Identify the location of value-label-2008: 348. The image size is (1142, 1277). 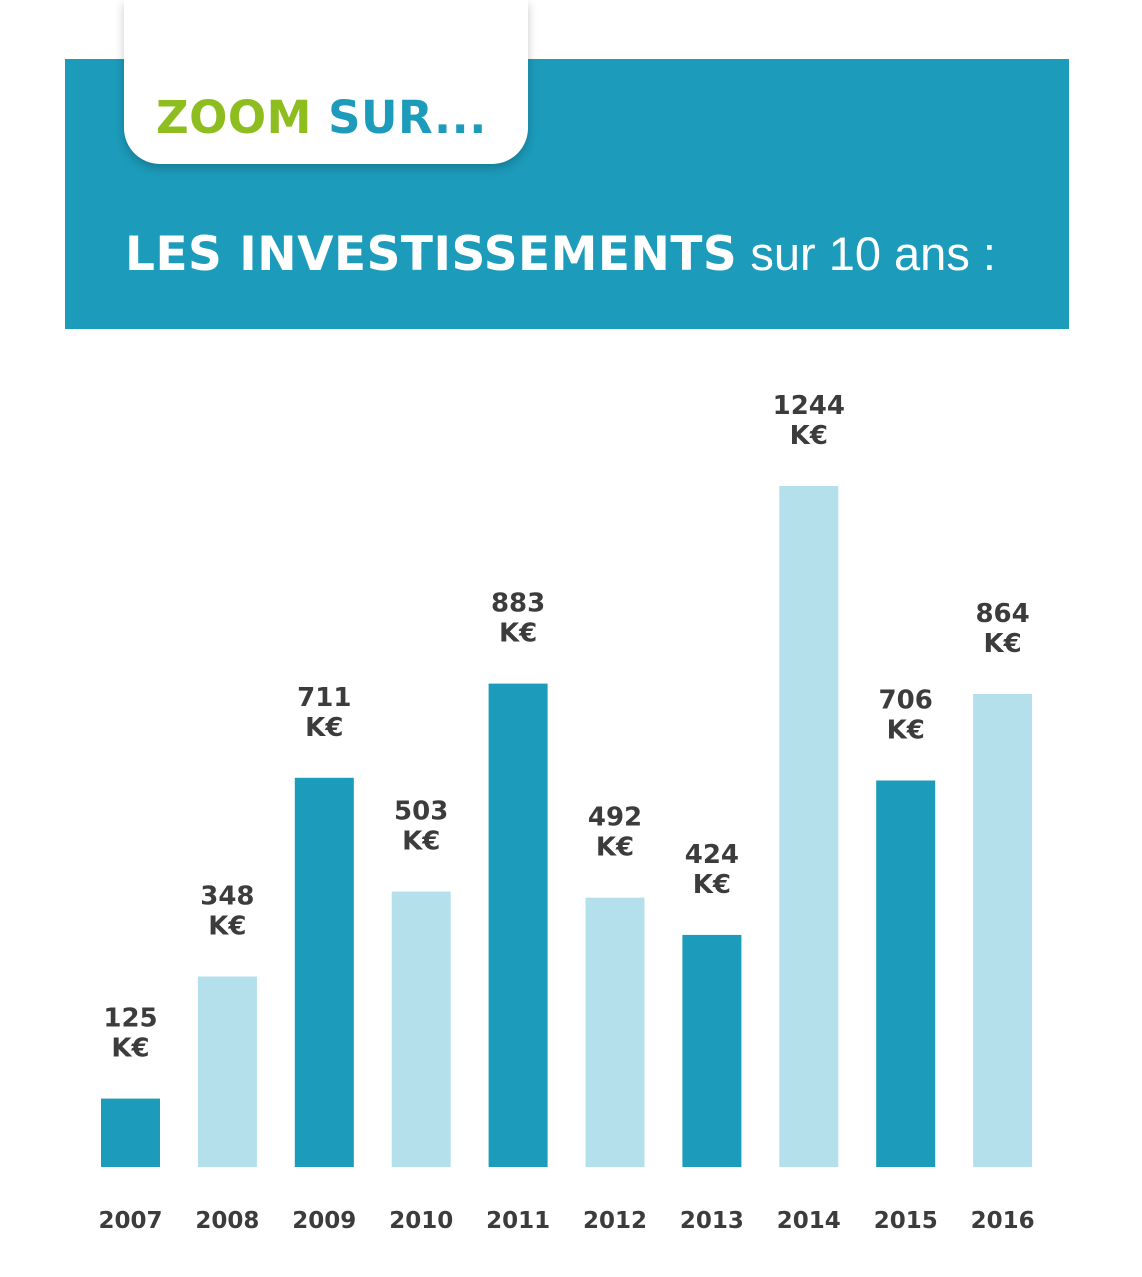
(227, 897).